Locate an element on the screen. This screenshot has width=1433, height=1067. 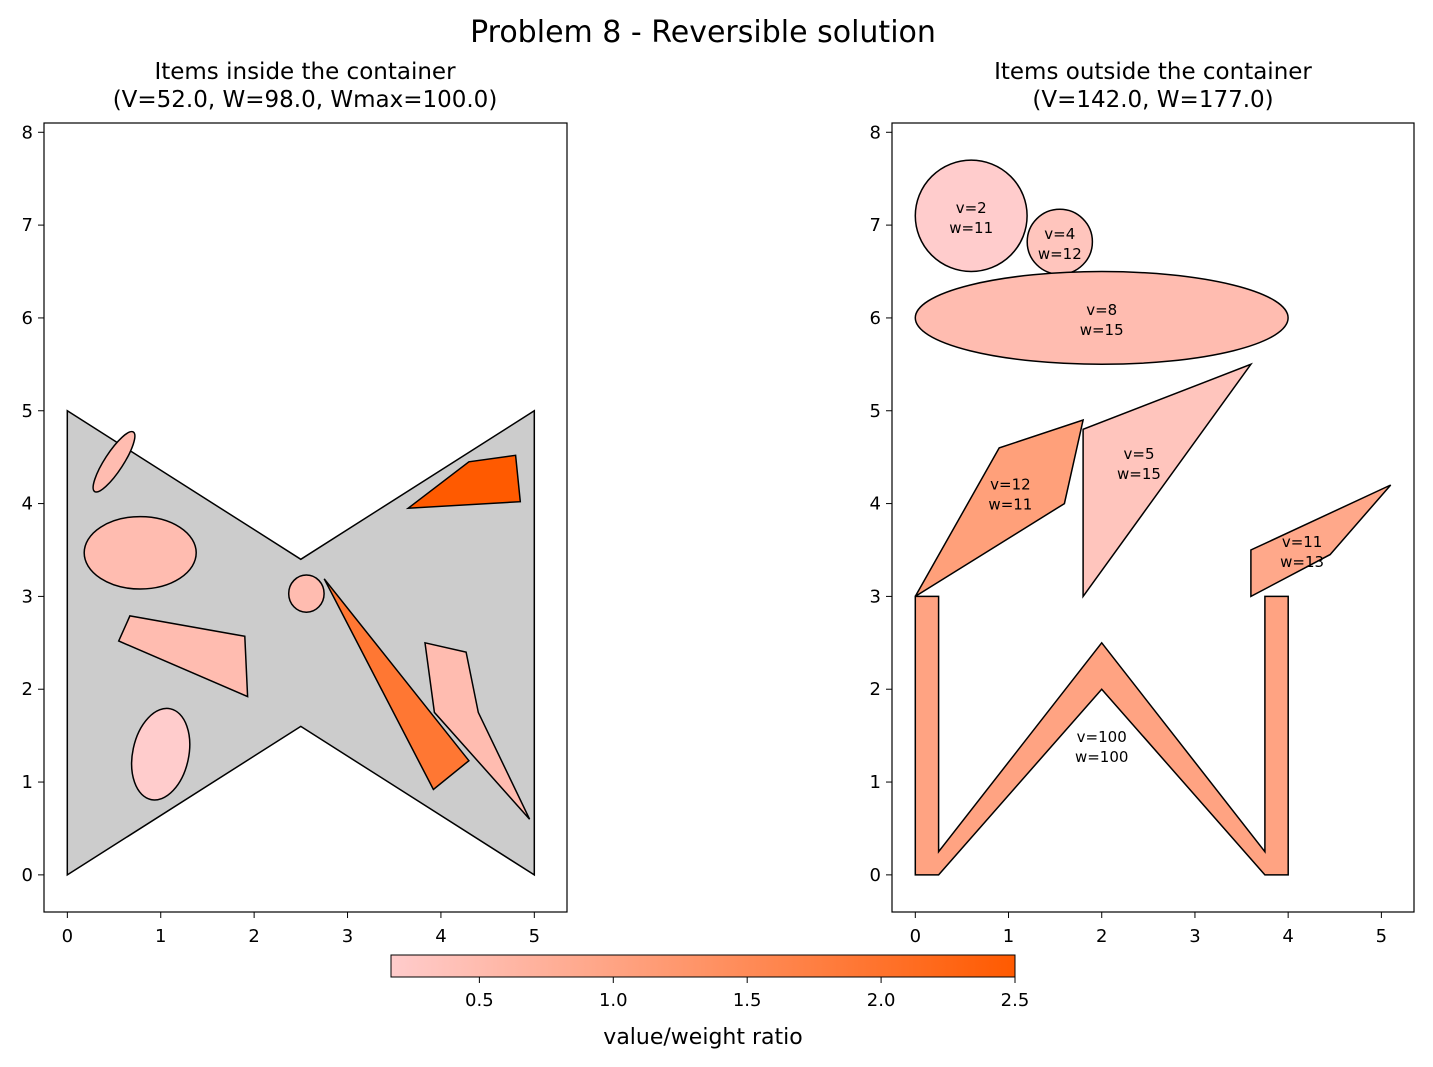
item-label-value-4: v=5 is located at coordinates (1139, 454).